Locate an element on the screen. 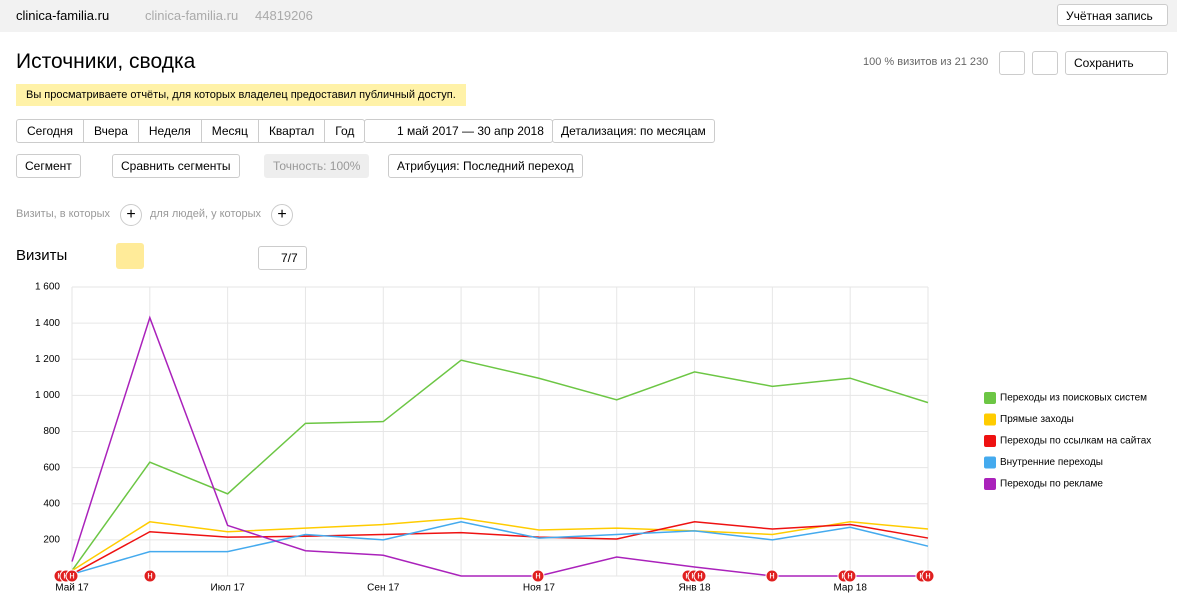 Image resolution: width=1177 pixels, height=598 pixels. x-tick-label: Сен 17 is located at coordinates (383, 588).